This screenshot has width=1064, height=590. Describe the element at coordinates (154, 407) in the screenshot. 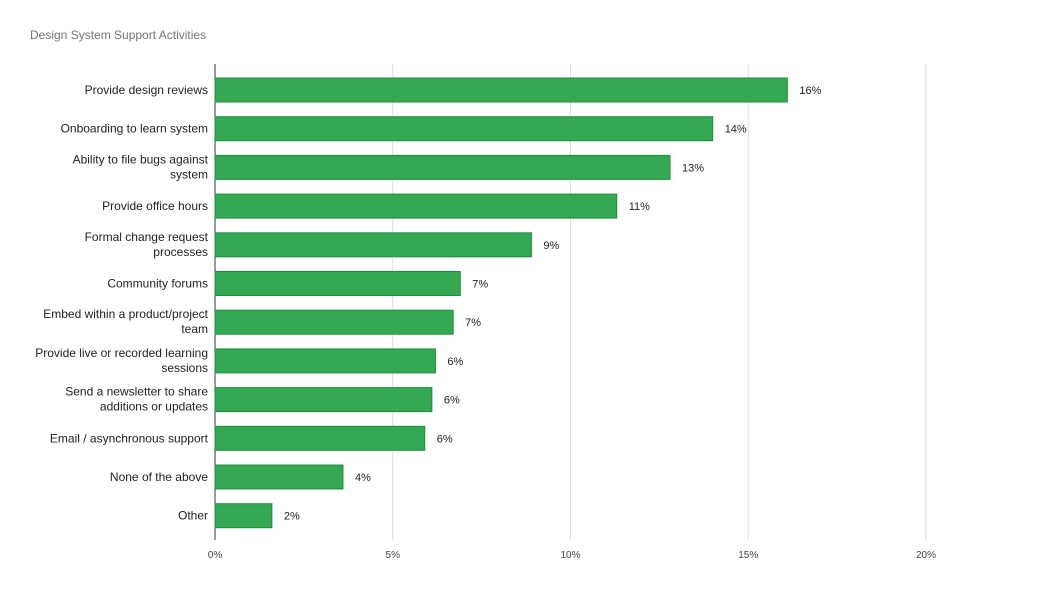

I see `category-label-line: additions or updates` at that location.